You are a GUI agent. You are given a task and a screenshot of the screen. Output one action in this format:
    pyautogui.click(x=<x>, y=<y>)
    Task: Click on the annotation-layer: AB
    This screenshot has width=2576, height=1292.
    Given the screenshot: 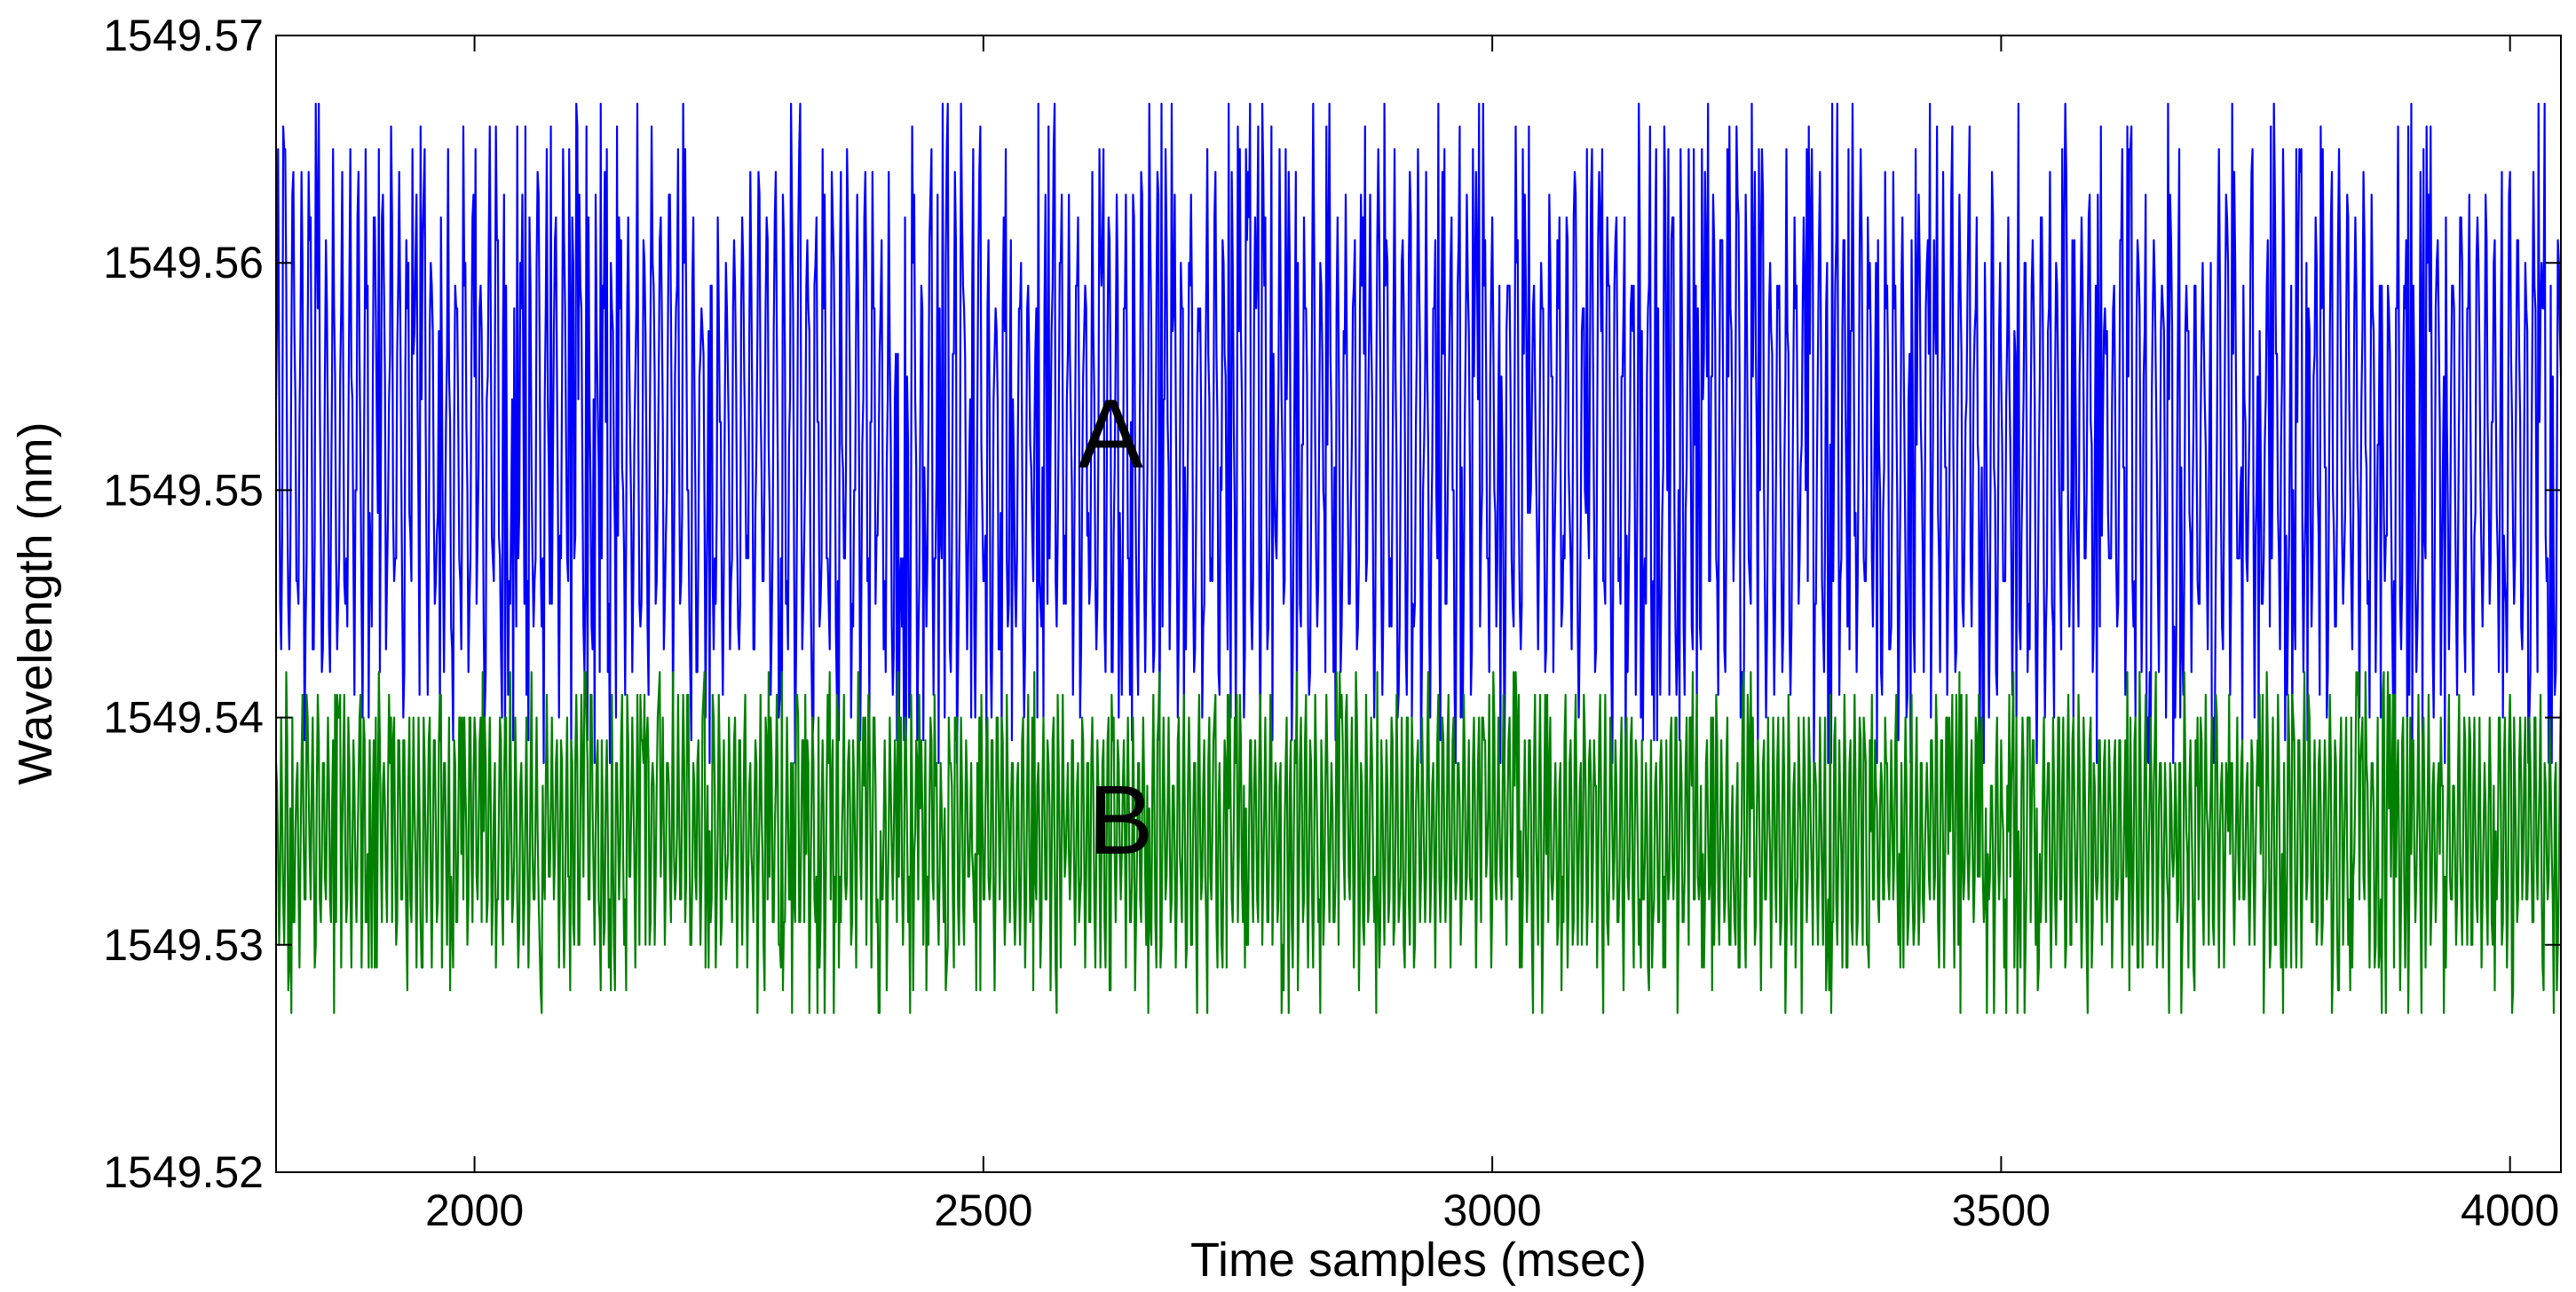 What is the action you would take?
    pyautogui.click(x=1115, y=627)
    